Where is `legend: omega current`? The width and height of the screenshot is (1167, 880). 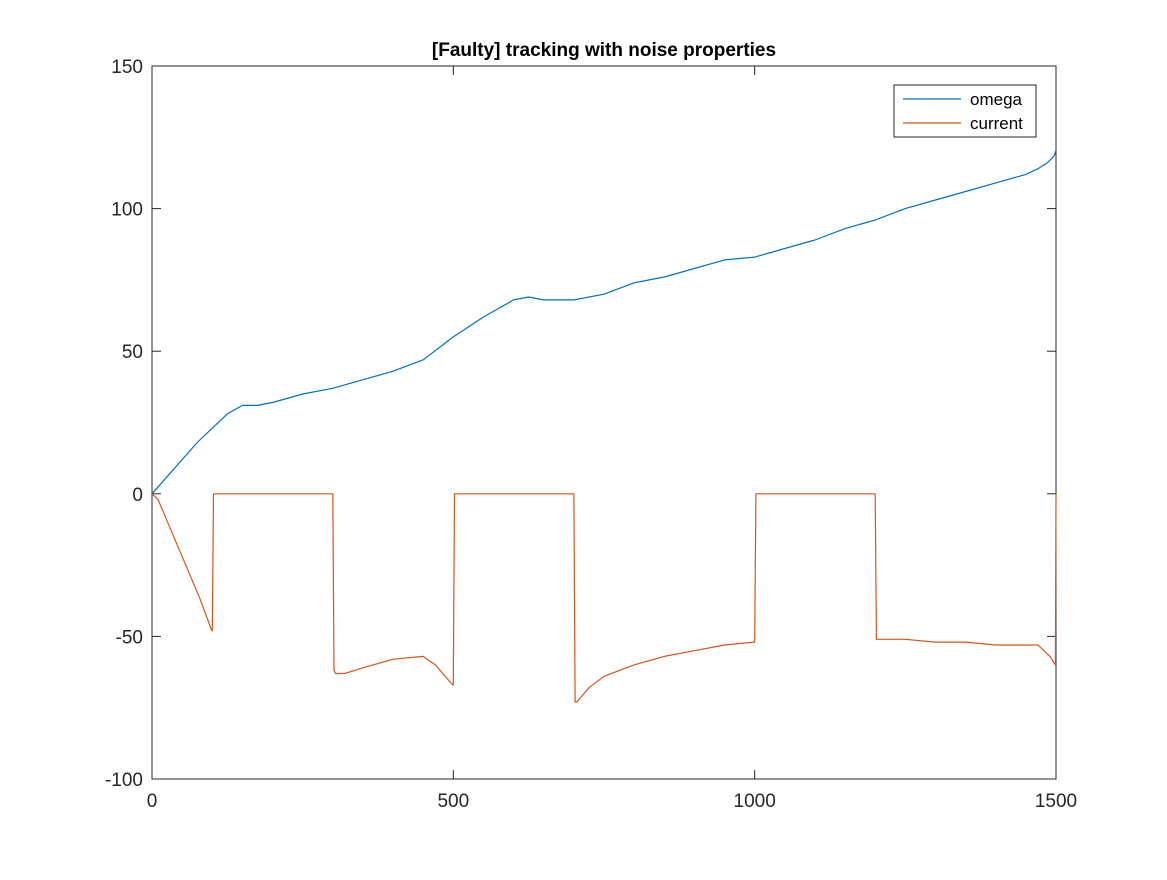 legend: omega current is located at coordinates (965, 111).